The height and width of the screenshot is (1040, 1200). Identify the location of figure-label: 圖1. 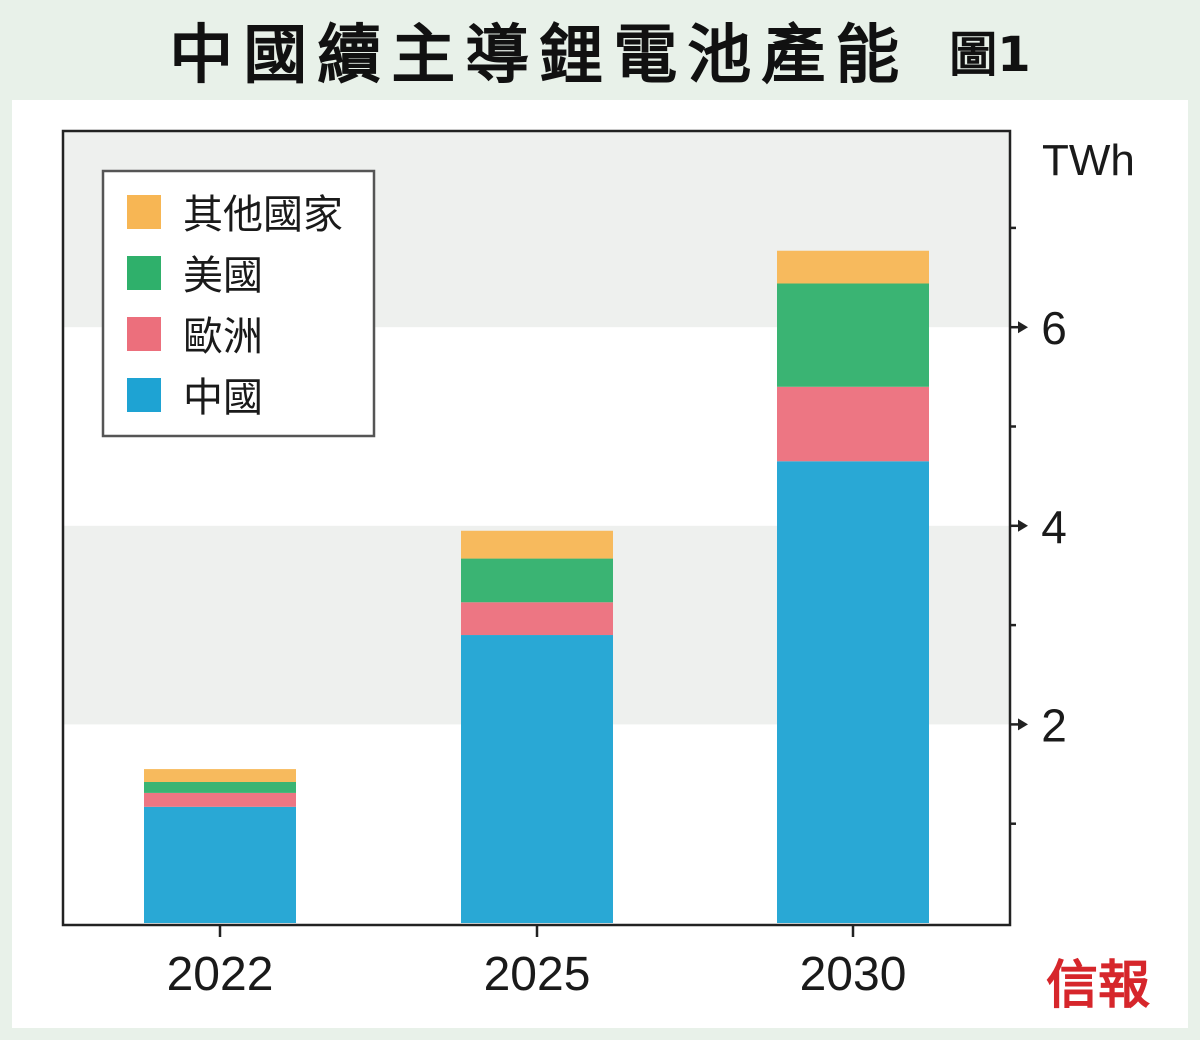
(990, 55).